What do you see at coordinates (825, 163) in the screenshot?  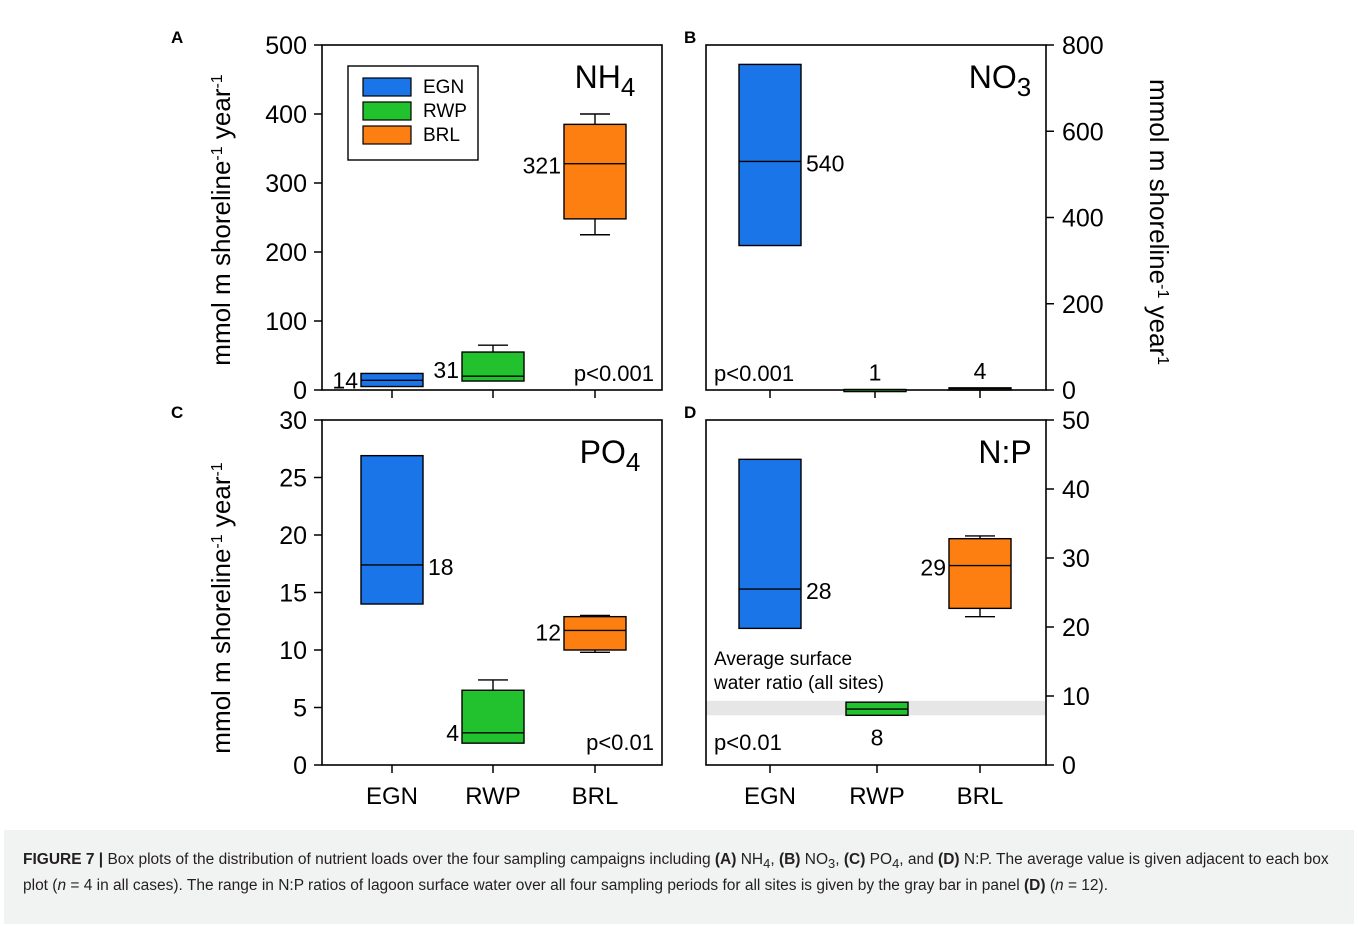 I see `value-label: 540` at bounding box center [825, 163].